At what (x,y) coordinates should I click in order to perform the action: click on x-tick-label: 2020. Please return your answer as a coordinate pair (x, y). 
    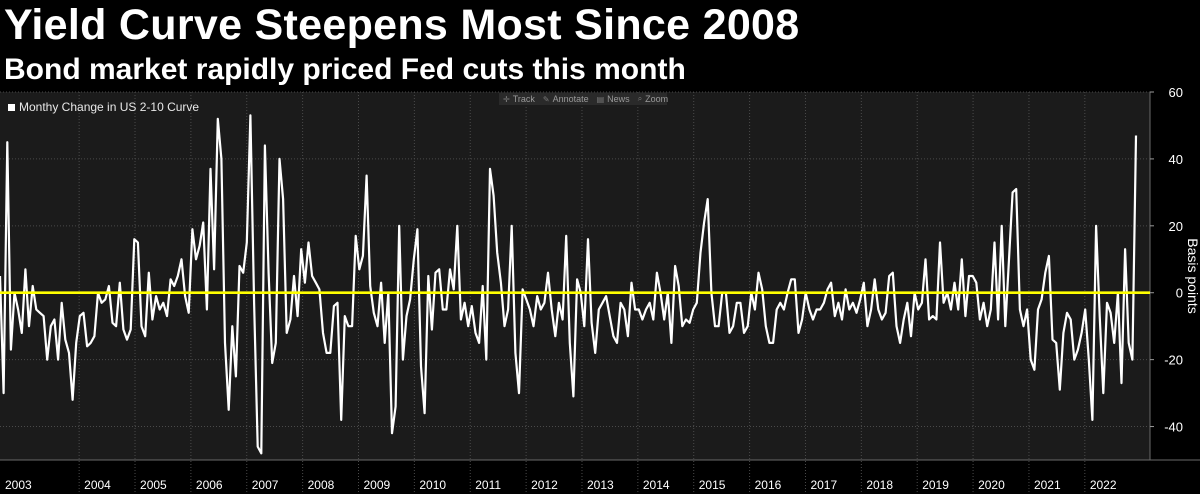
    Looking at the image, I should click on (991, 485).